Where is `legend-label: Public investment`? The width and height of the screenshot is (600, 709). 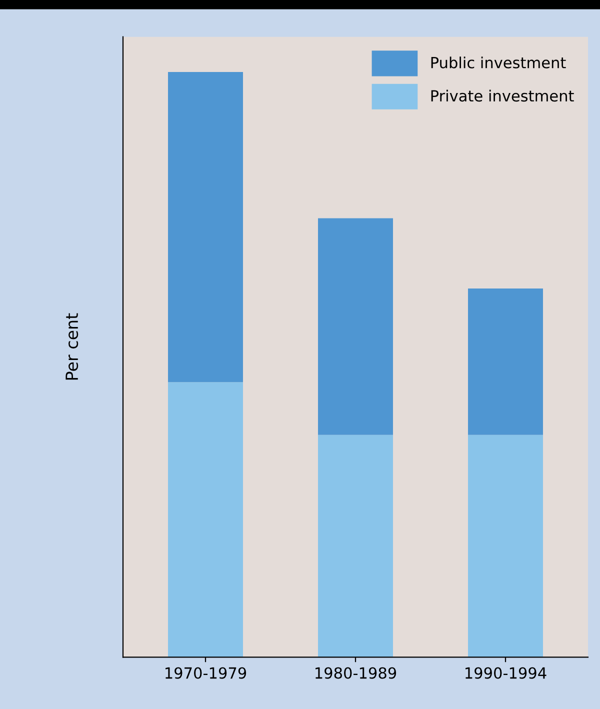 legend-label: Public investment is located at coordinates (498, 62).